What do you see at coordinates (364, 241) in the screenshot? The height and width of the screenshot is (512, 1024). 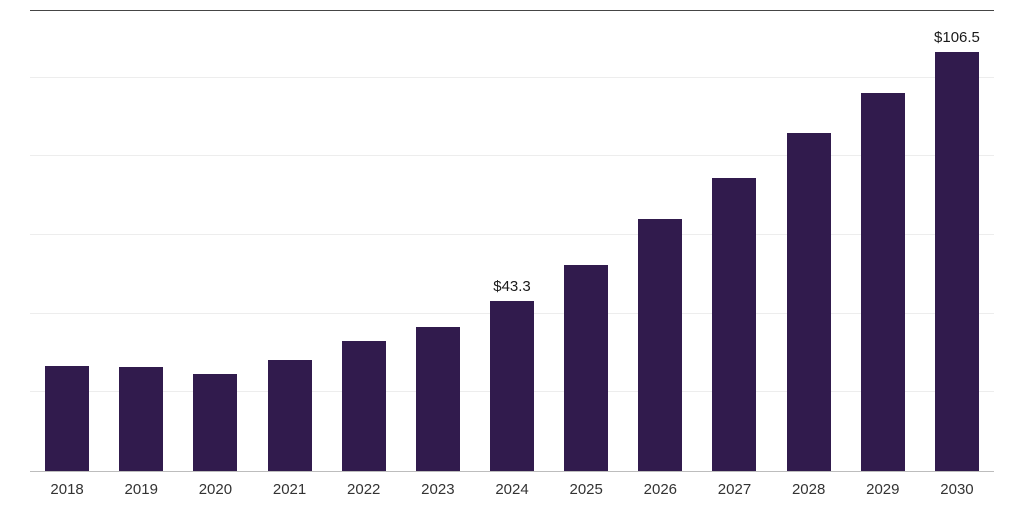 I see `bar-slot-2022` at bounding box center [364, 241].